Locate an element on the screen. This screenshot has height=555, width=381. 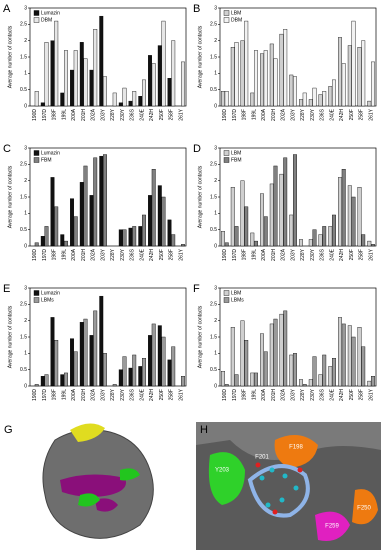
residue-label: F198 is located at coordinates (296, 448).